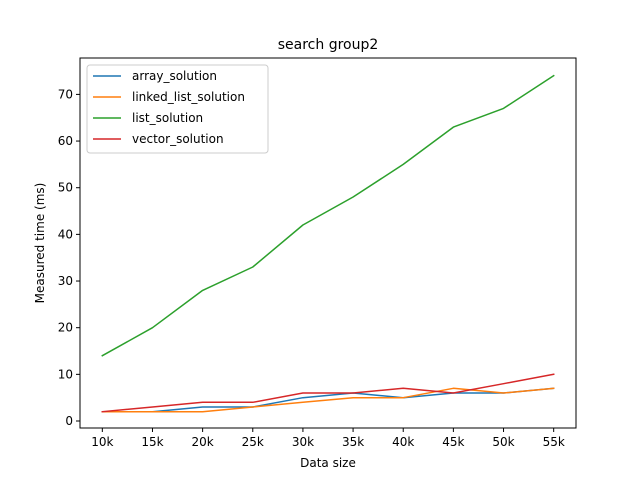 The image size is (640, 480). What do you see at coordinates (328, 438) in the screenshot?
I see `x-axis: 10k 15k 20k 25k 30k 35k 40k 45k 50k 55k` at bounding box center [328, 438].